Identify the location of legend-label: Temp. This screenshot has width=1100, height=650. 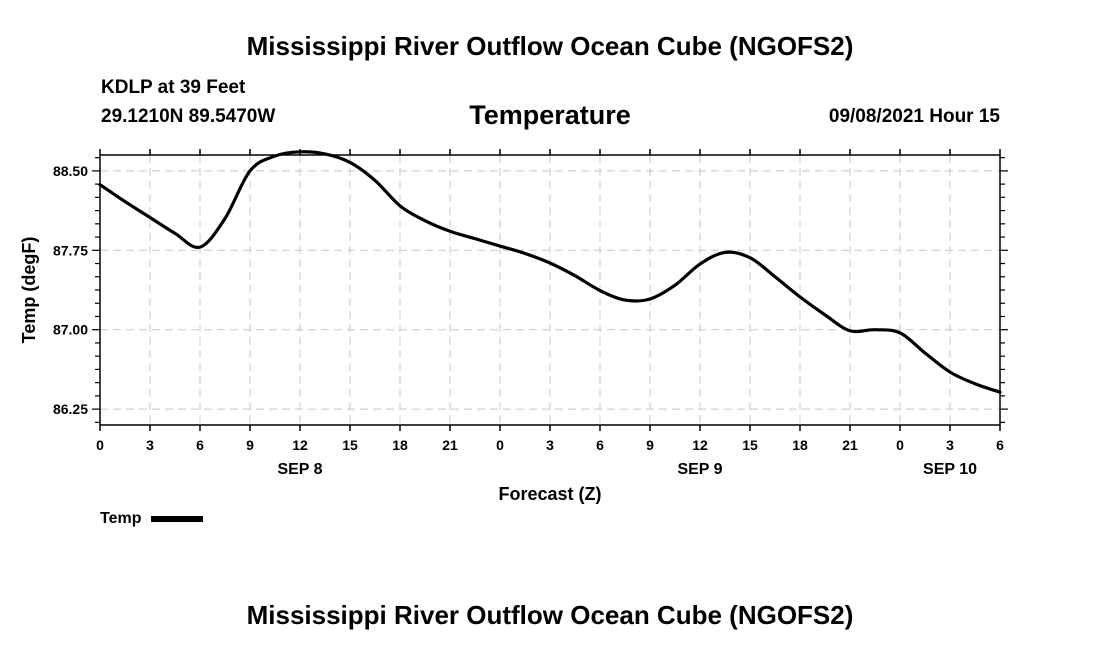
(121, 518).